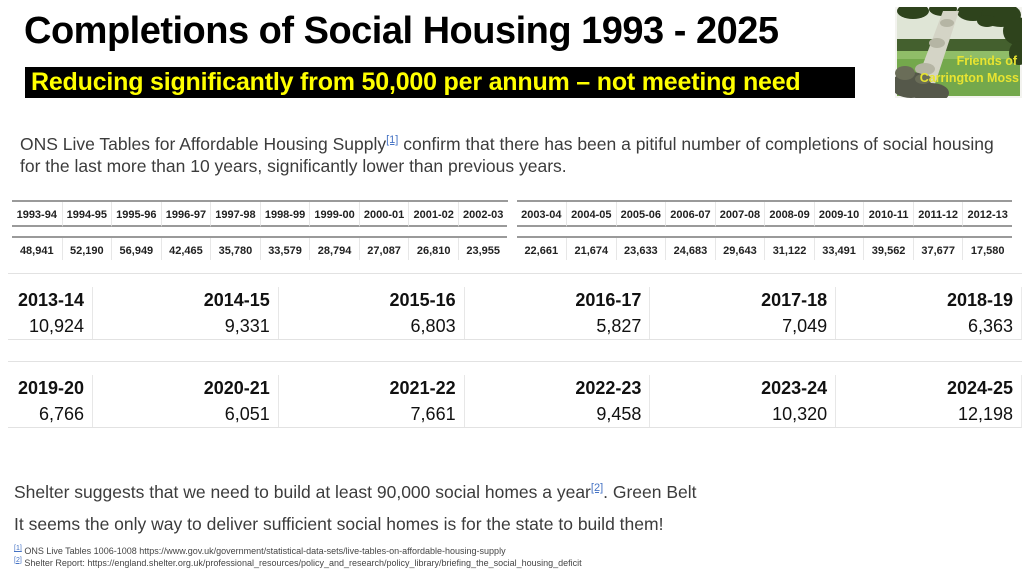 This screenshot has height=581, width=1024. What do you see at coordinates (888, 249) in the screenshot?
I see `value-cell: 39,562` at bounding box center [888, 249].